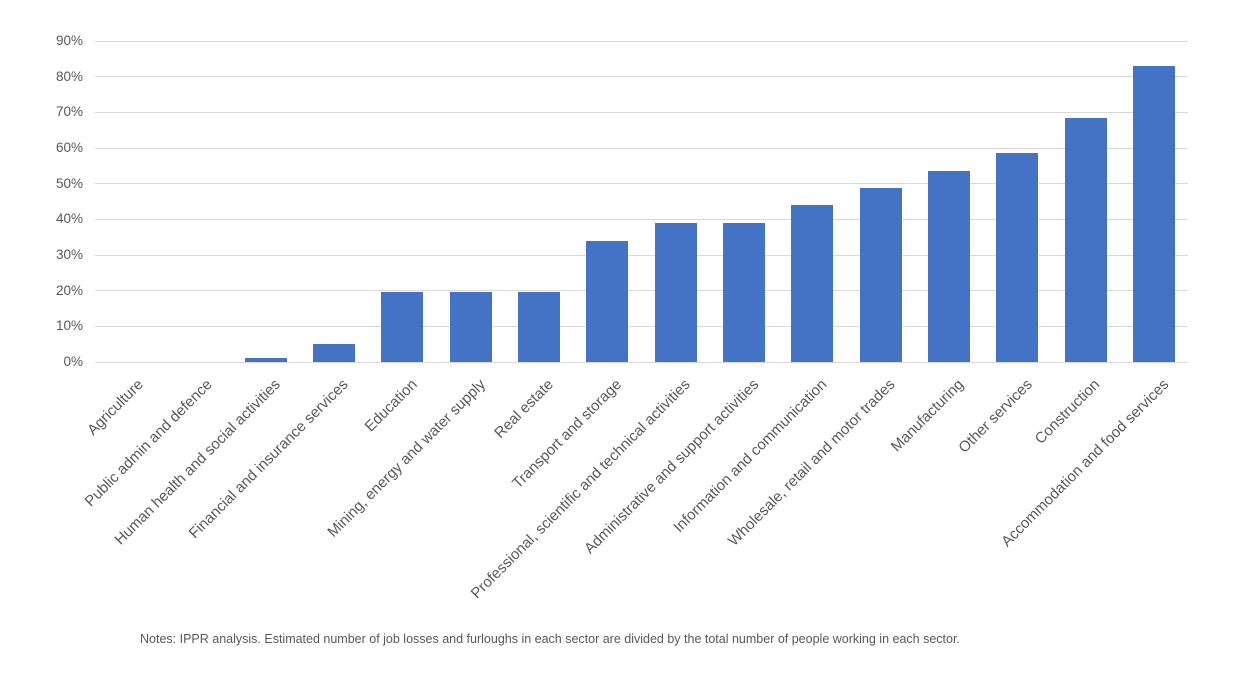 This screenshot has width=1247, height=673. What do you see at coordinates (73, 361) in the screenshot?
I see `y-tick-label: 0%` at bounding box center [73, 361].